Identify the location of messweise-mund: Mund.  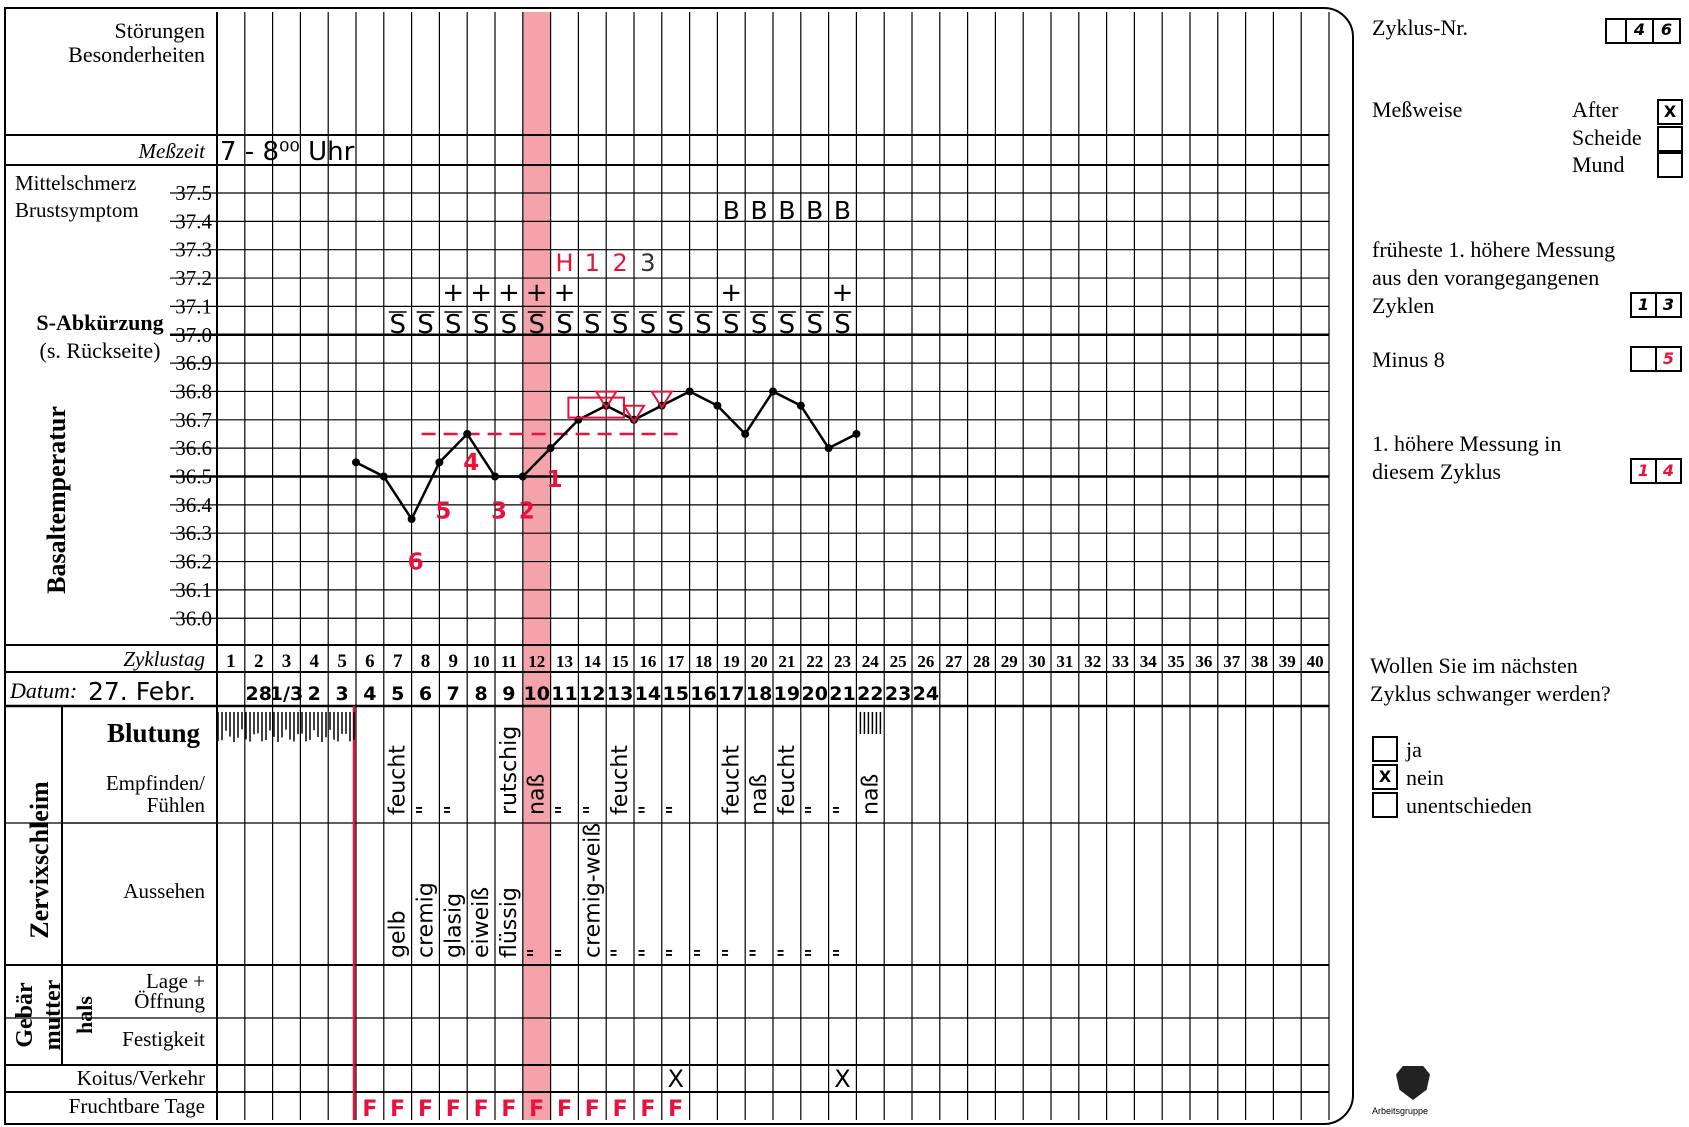
(1598, 164).